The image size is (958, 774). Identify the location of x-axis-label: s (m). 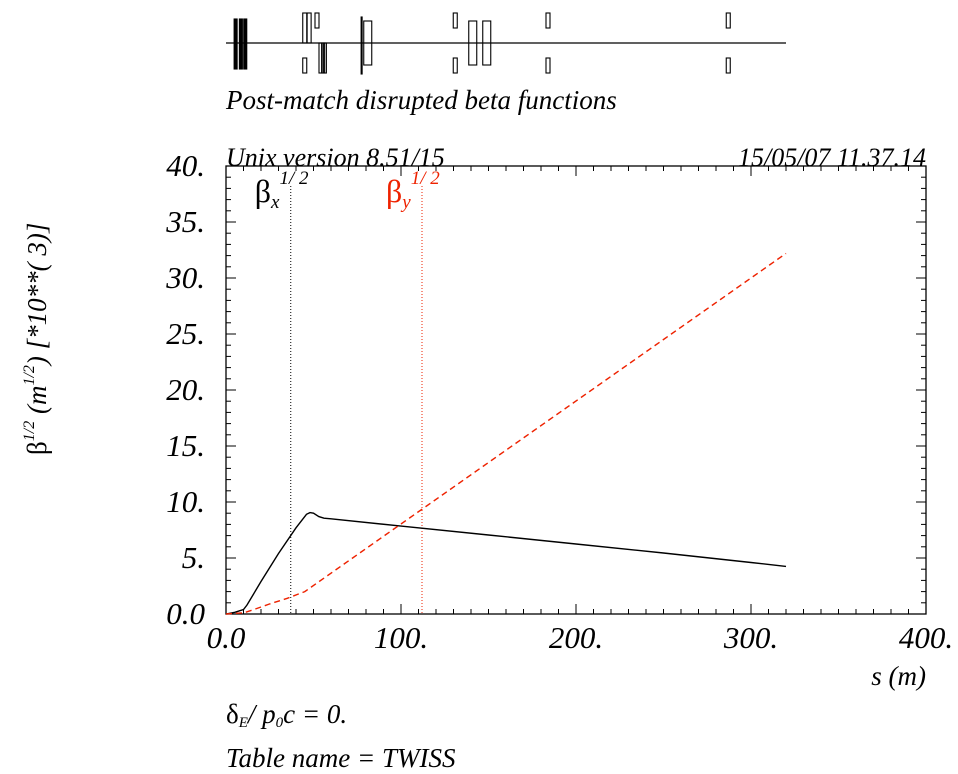
(898, 676).